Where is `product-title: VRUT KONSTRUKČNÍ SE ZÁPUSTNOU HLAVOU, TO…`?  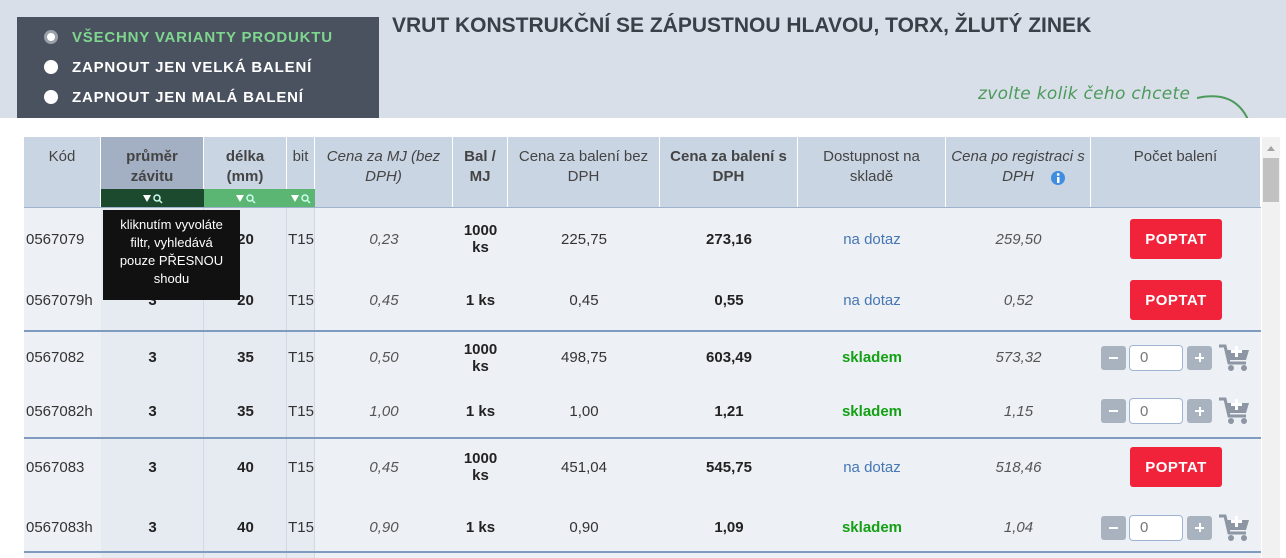 product-title: VRUT KONSTRUKČNÍ SE ZÁPUSTNOU HLAVOU, TO… is located at coordinates (742, 25).